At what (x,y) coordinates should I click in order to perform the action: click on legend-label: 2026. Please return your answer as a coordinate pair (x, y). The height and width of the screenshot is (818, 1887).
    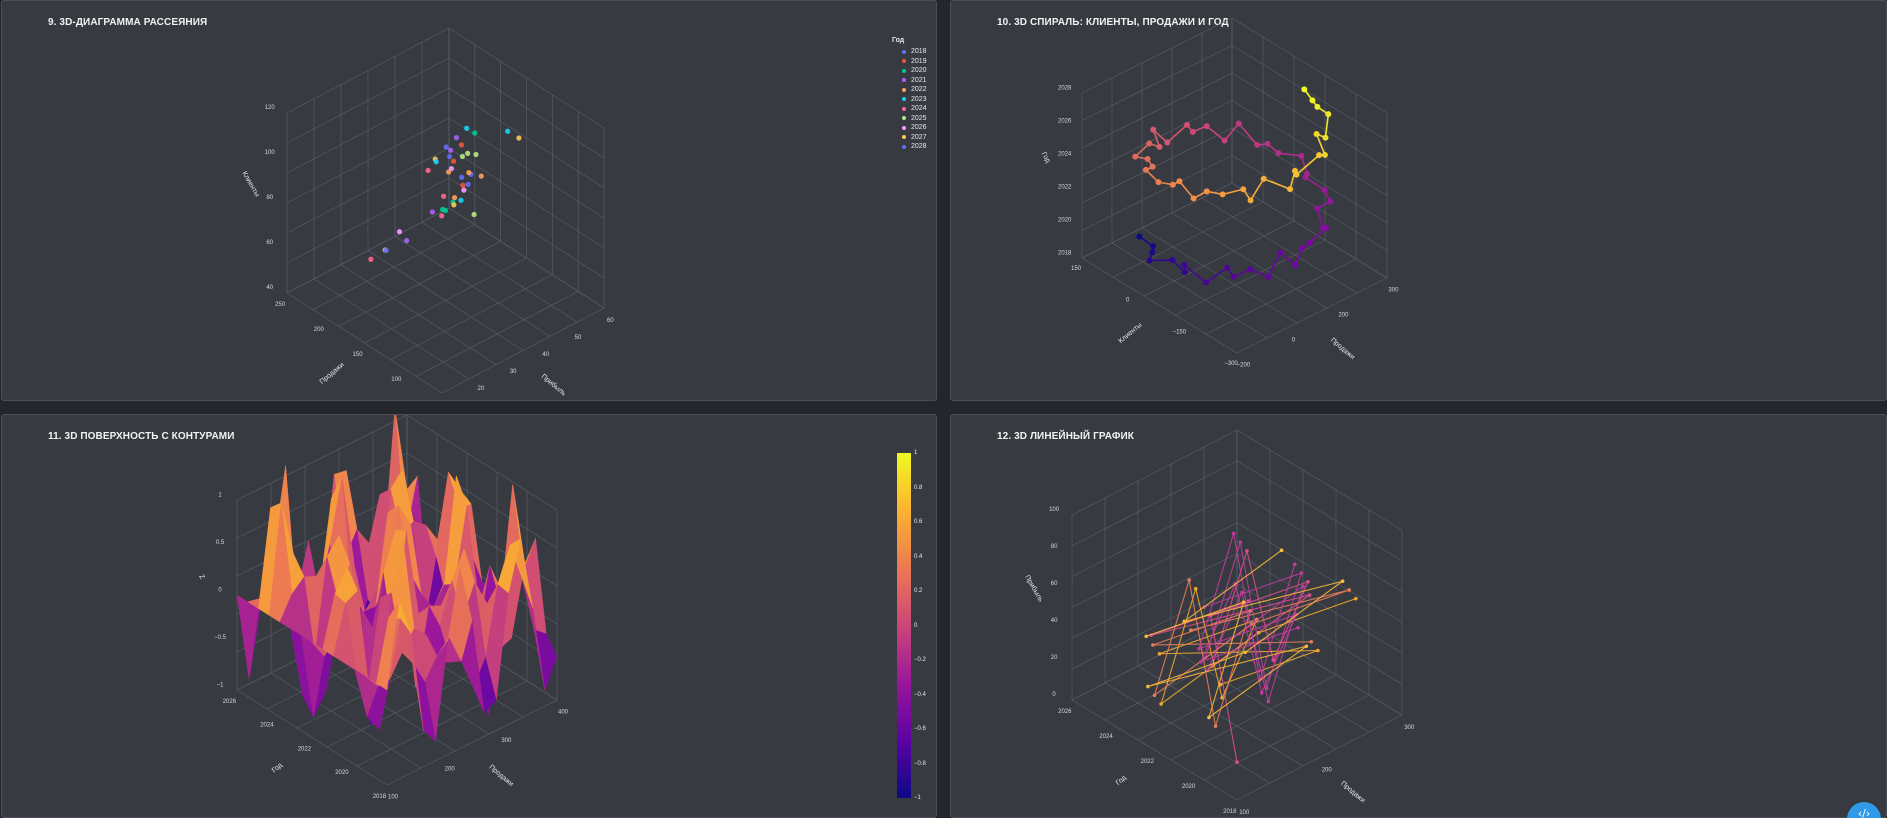
    Looking at the image, I should click on (919, 128).